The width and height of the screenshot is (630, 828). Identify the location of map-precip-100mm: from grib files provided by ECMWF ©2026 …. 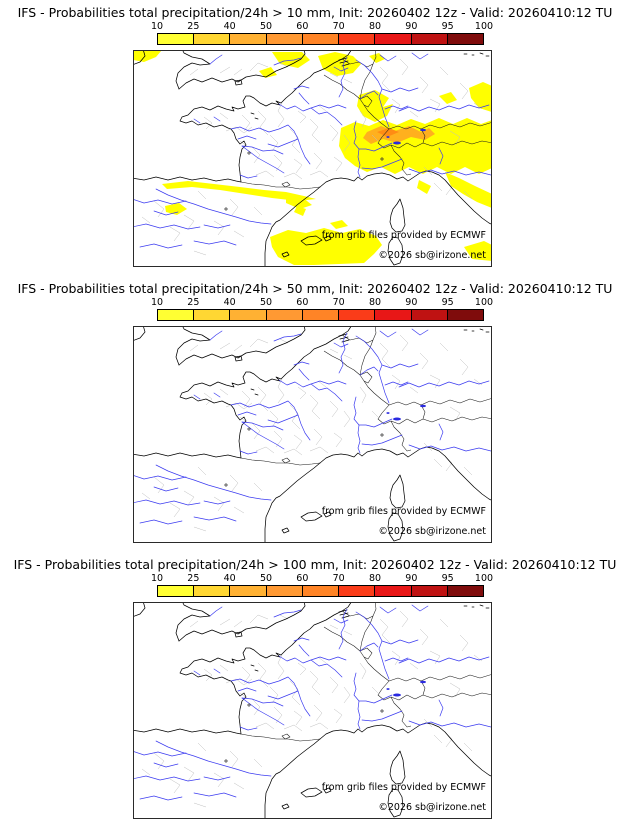
(312, 710).